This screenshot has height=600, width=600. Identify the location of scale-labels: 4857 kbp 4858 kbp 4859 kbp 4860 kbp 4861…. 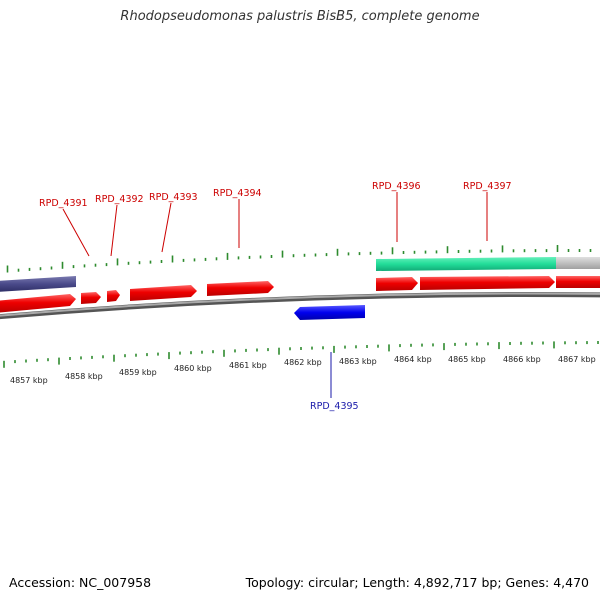
(303, 370).